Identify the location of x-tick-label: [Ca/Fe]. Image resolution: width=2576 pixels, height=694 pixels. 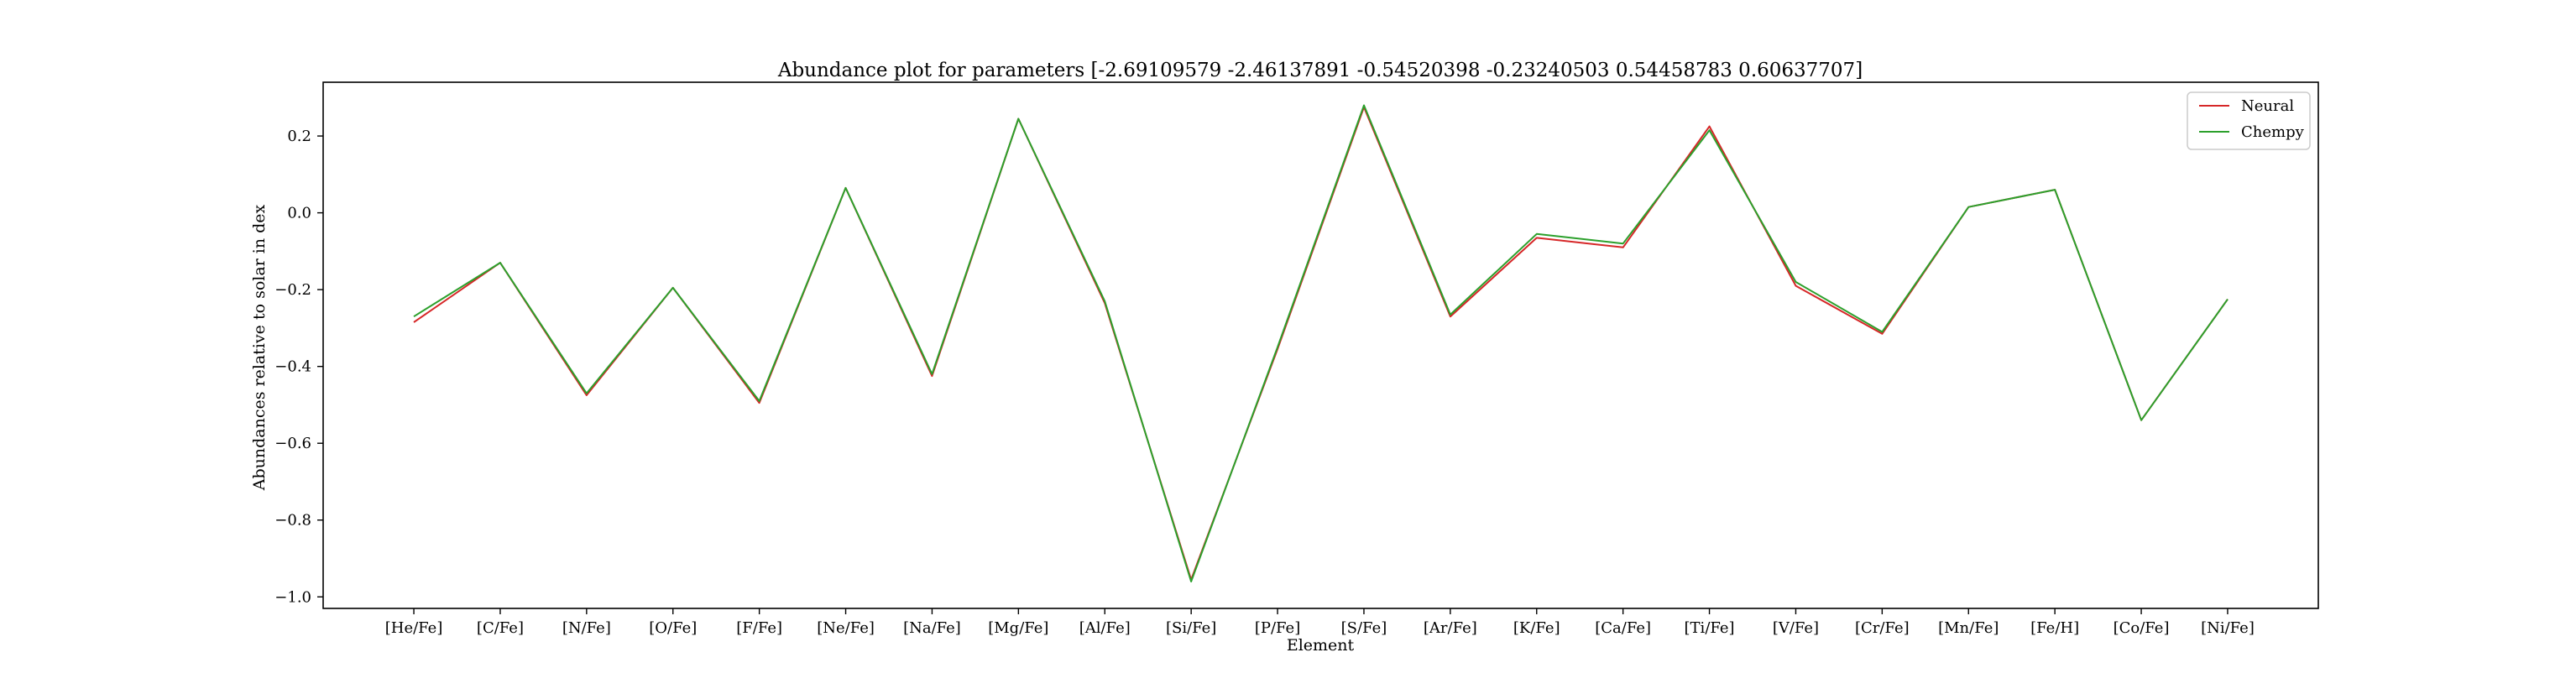
(1623, 628).